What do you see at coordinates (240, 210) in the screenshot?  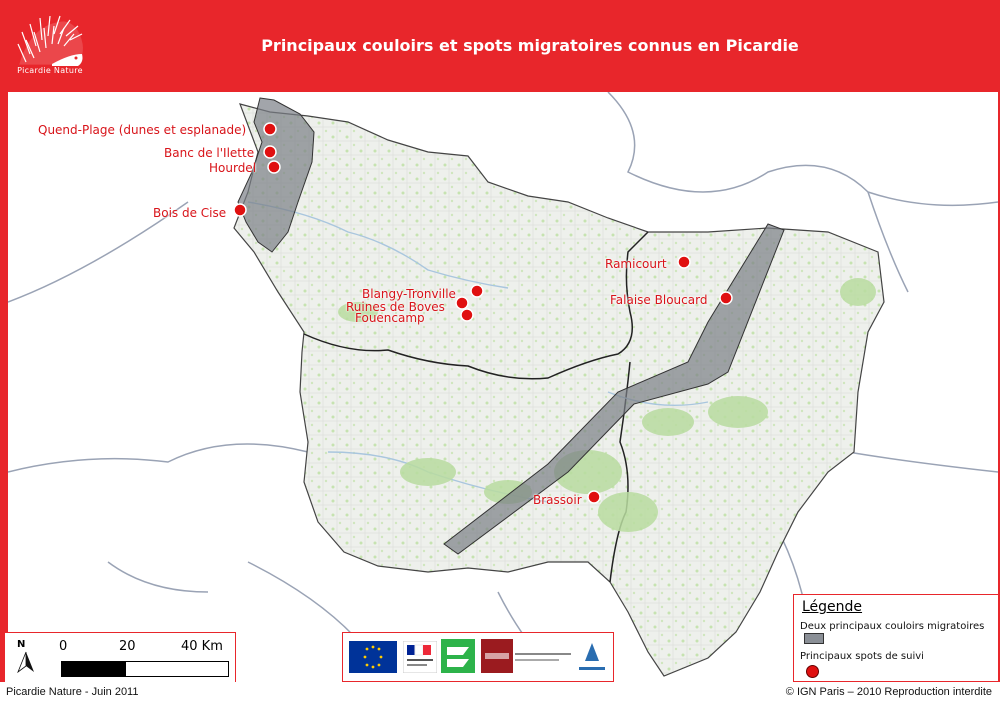 I see `spot-marker-cise` at bounding box center [240, 210].